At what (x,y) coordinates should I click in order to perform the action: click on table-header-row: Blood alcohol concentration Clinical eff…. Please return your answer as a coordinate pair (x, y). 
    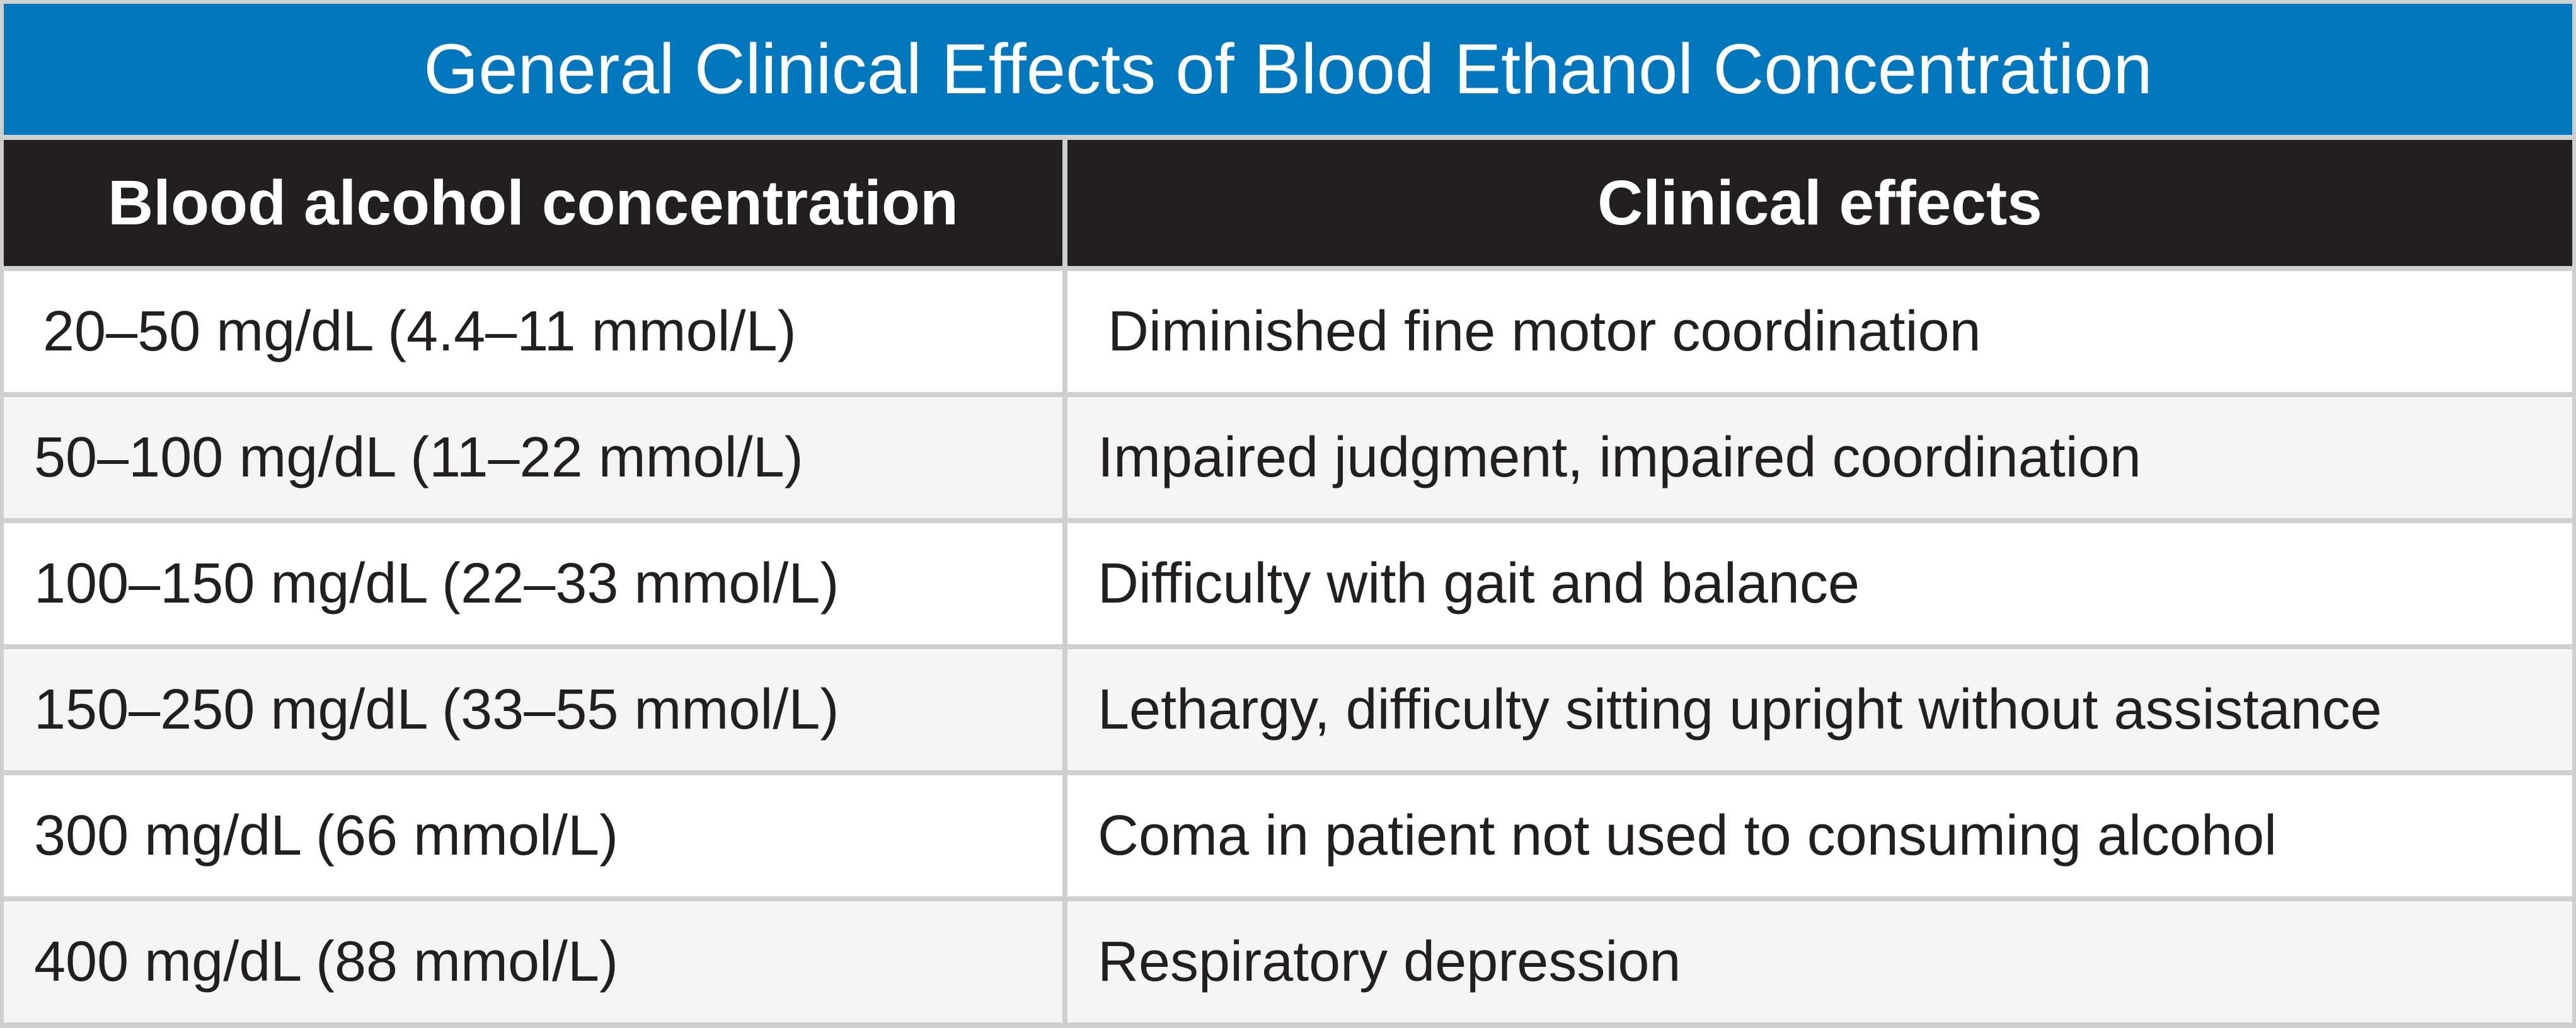
    Looking at the image, I should click on (1288, 203).